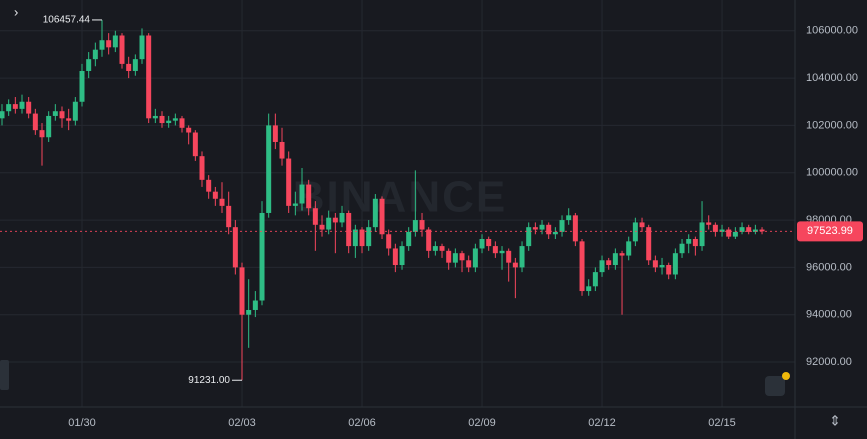 The width and height of the screenshot is (867, 439). What do you see at coordinates (362, 423) in the screenshot?
I see `x-tick-label: 02/06` at bounding box center [362, 423].